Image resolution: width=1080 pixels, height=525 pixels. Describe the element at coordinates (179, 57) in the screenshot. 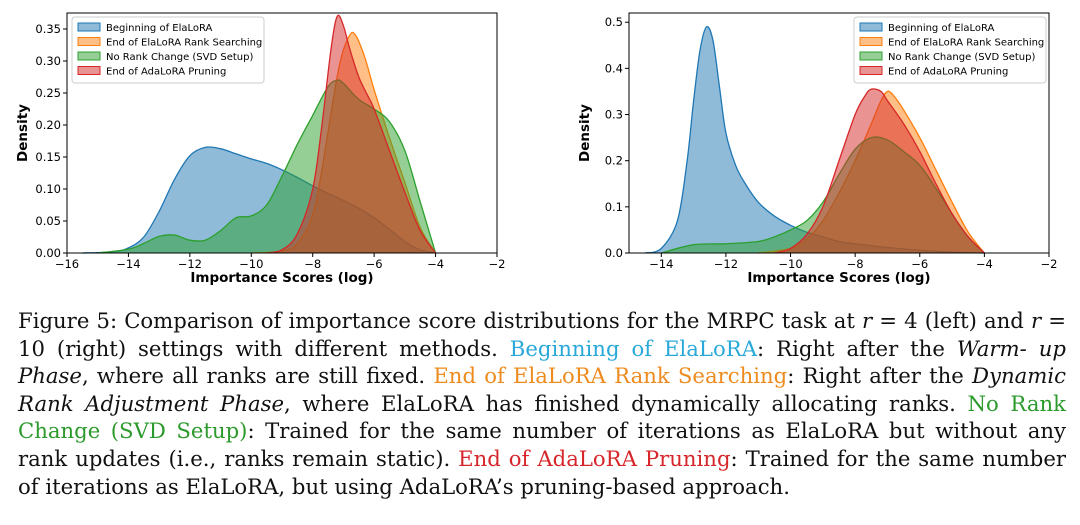

I see `left-legend-label: No Rank Change (SVD Setup)` at that location.